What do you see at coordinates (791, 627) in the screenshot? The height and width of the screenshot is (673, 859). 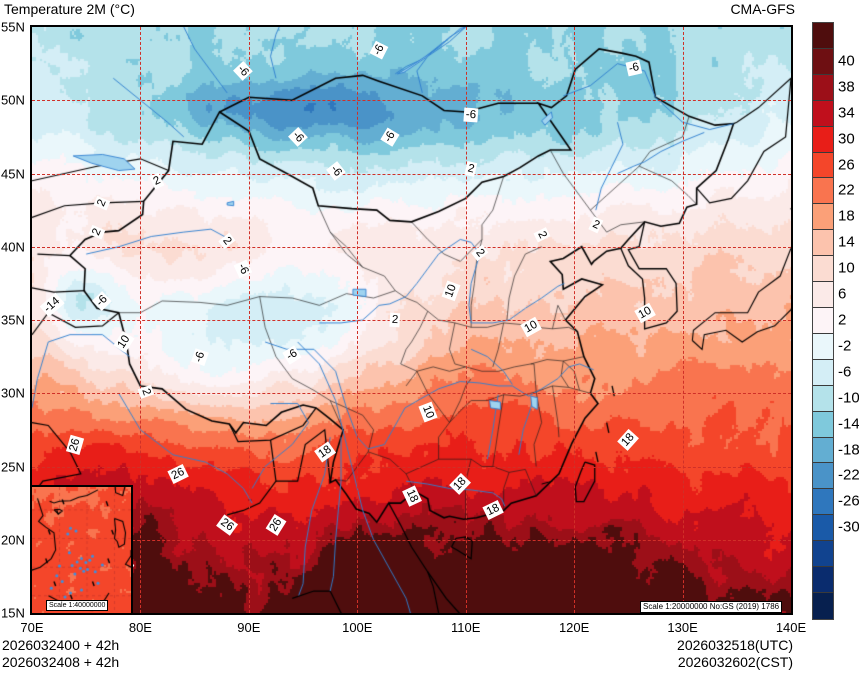 I see `lon-tick-140E: 140E` at bounding box center [791, 627].